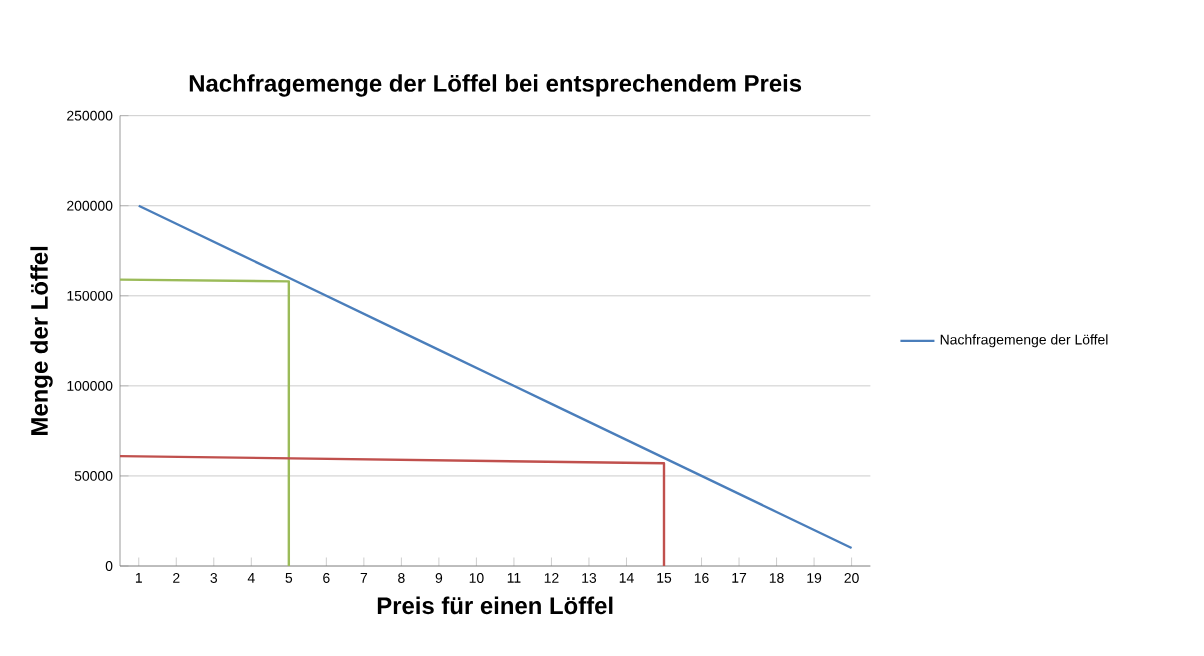  I want to click on chart-title: Nachfragemenge der Löffel bei entsprechendem Preis, so click(495, 85).